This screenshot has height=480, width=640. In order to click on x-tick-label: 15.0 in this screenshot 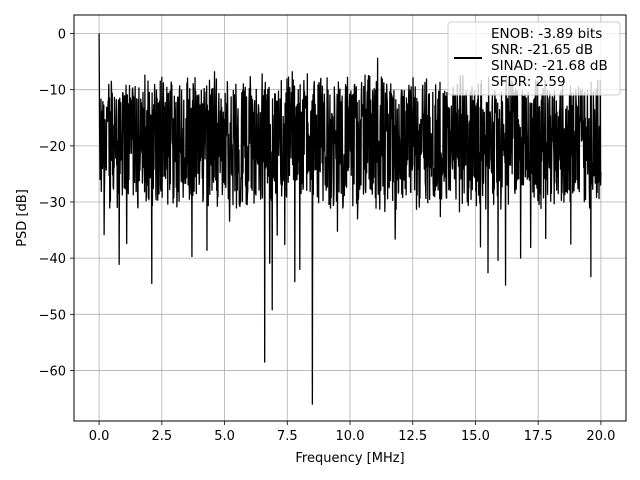, I will do `click(475, 436)`.